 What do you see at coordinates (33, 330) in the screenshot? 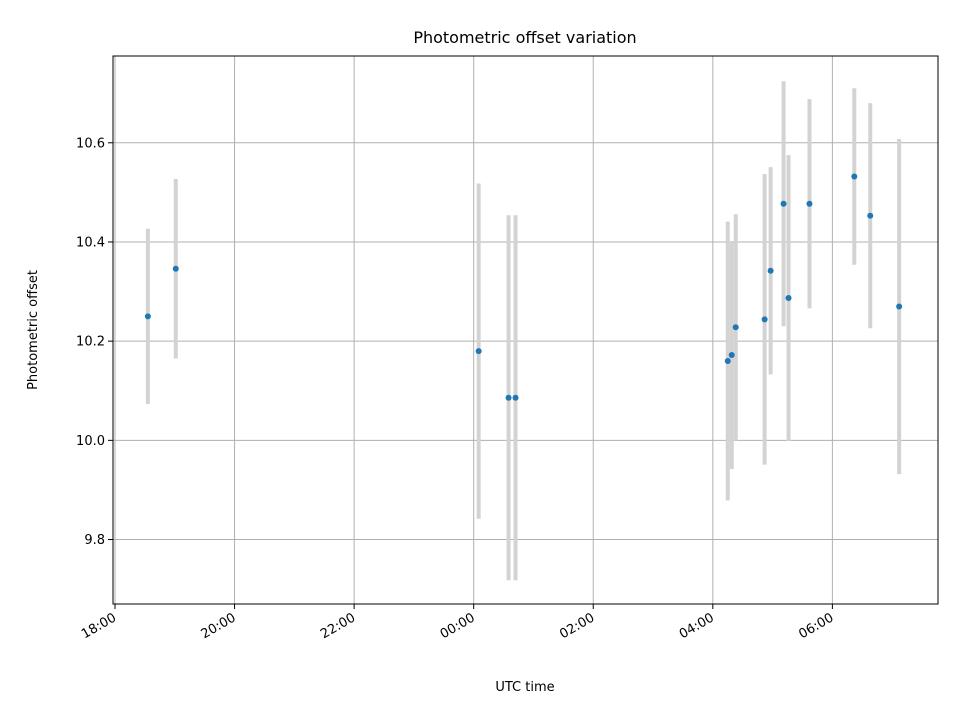
I see `y-axis-label: Photometric offset` at bounding box center [33, 330].